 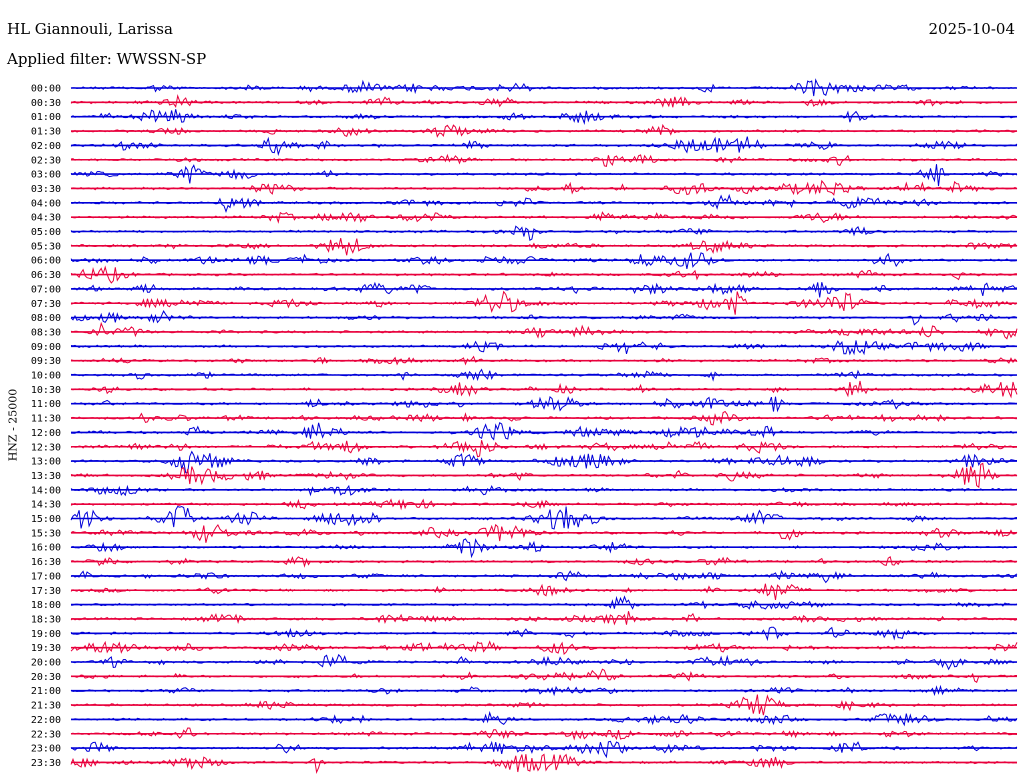 I want to click on row-time-label: 06:30, so click(x=46, y=275).